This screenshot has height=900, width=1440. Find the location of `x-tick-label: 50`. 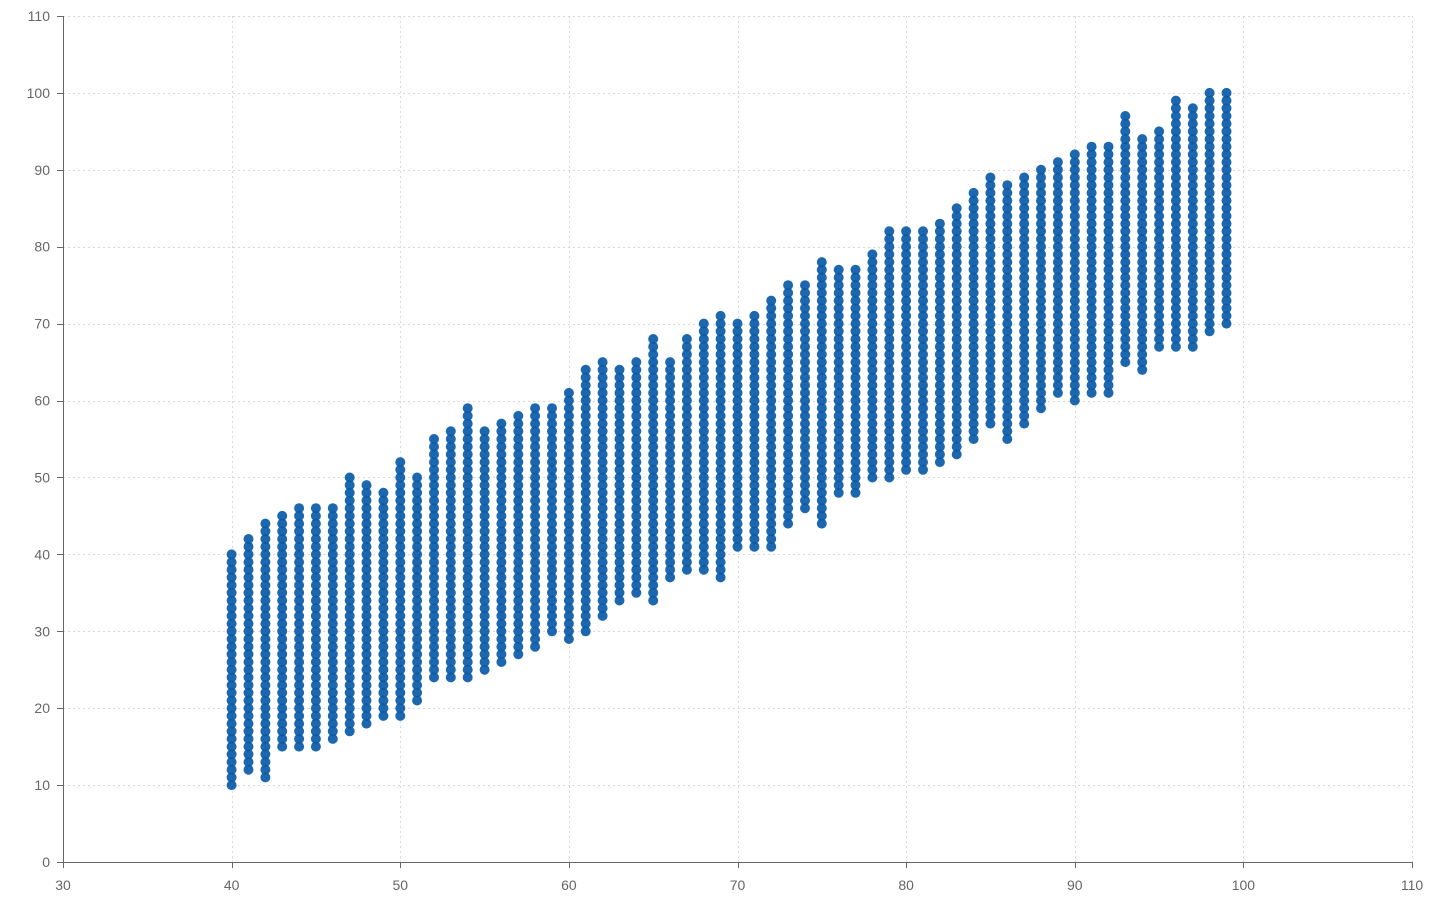

x-tick-label: 50 is located at coordinates (400, 885).